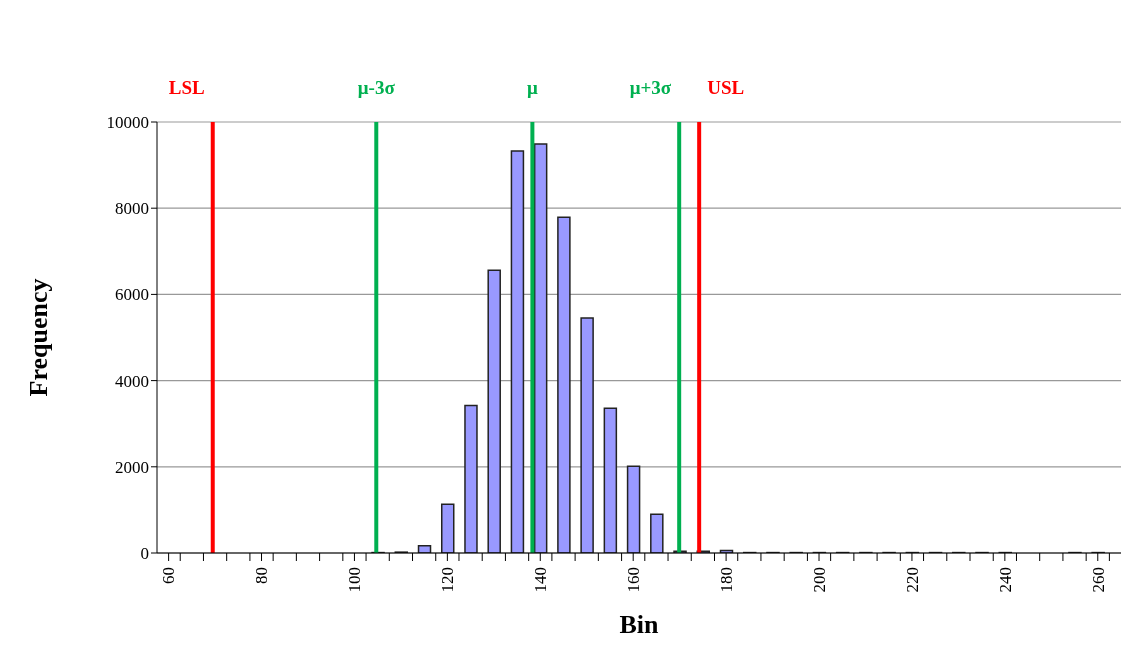  Describe the element at coordinates (132, 209) in the screenshot. I see `y-tick-label: 8000` at that location.